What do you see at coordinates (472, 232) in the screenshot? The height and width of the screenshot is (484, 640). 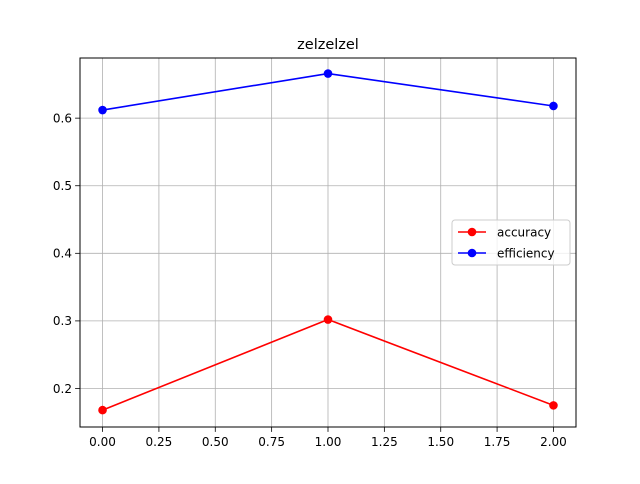 I see `accuracy-legend-marker` at bounding box center [472, 232].